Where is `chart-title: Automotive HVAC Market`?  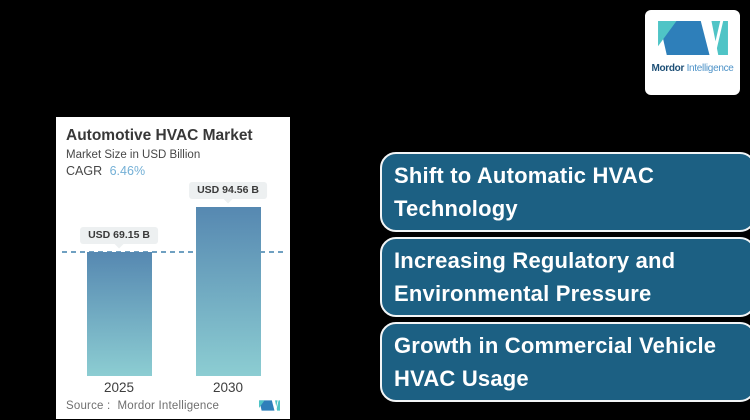 chart-title: Automotive HVAC Market is located at coordinates (159, 135).